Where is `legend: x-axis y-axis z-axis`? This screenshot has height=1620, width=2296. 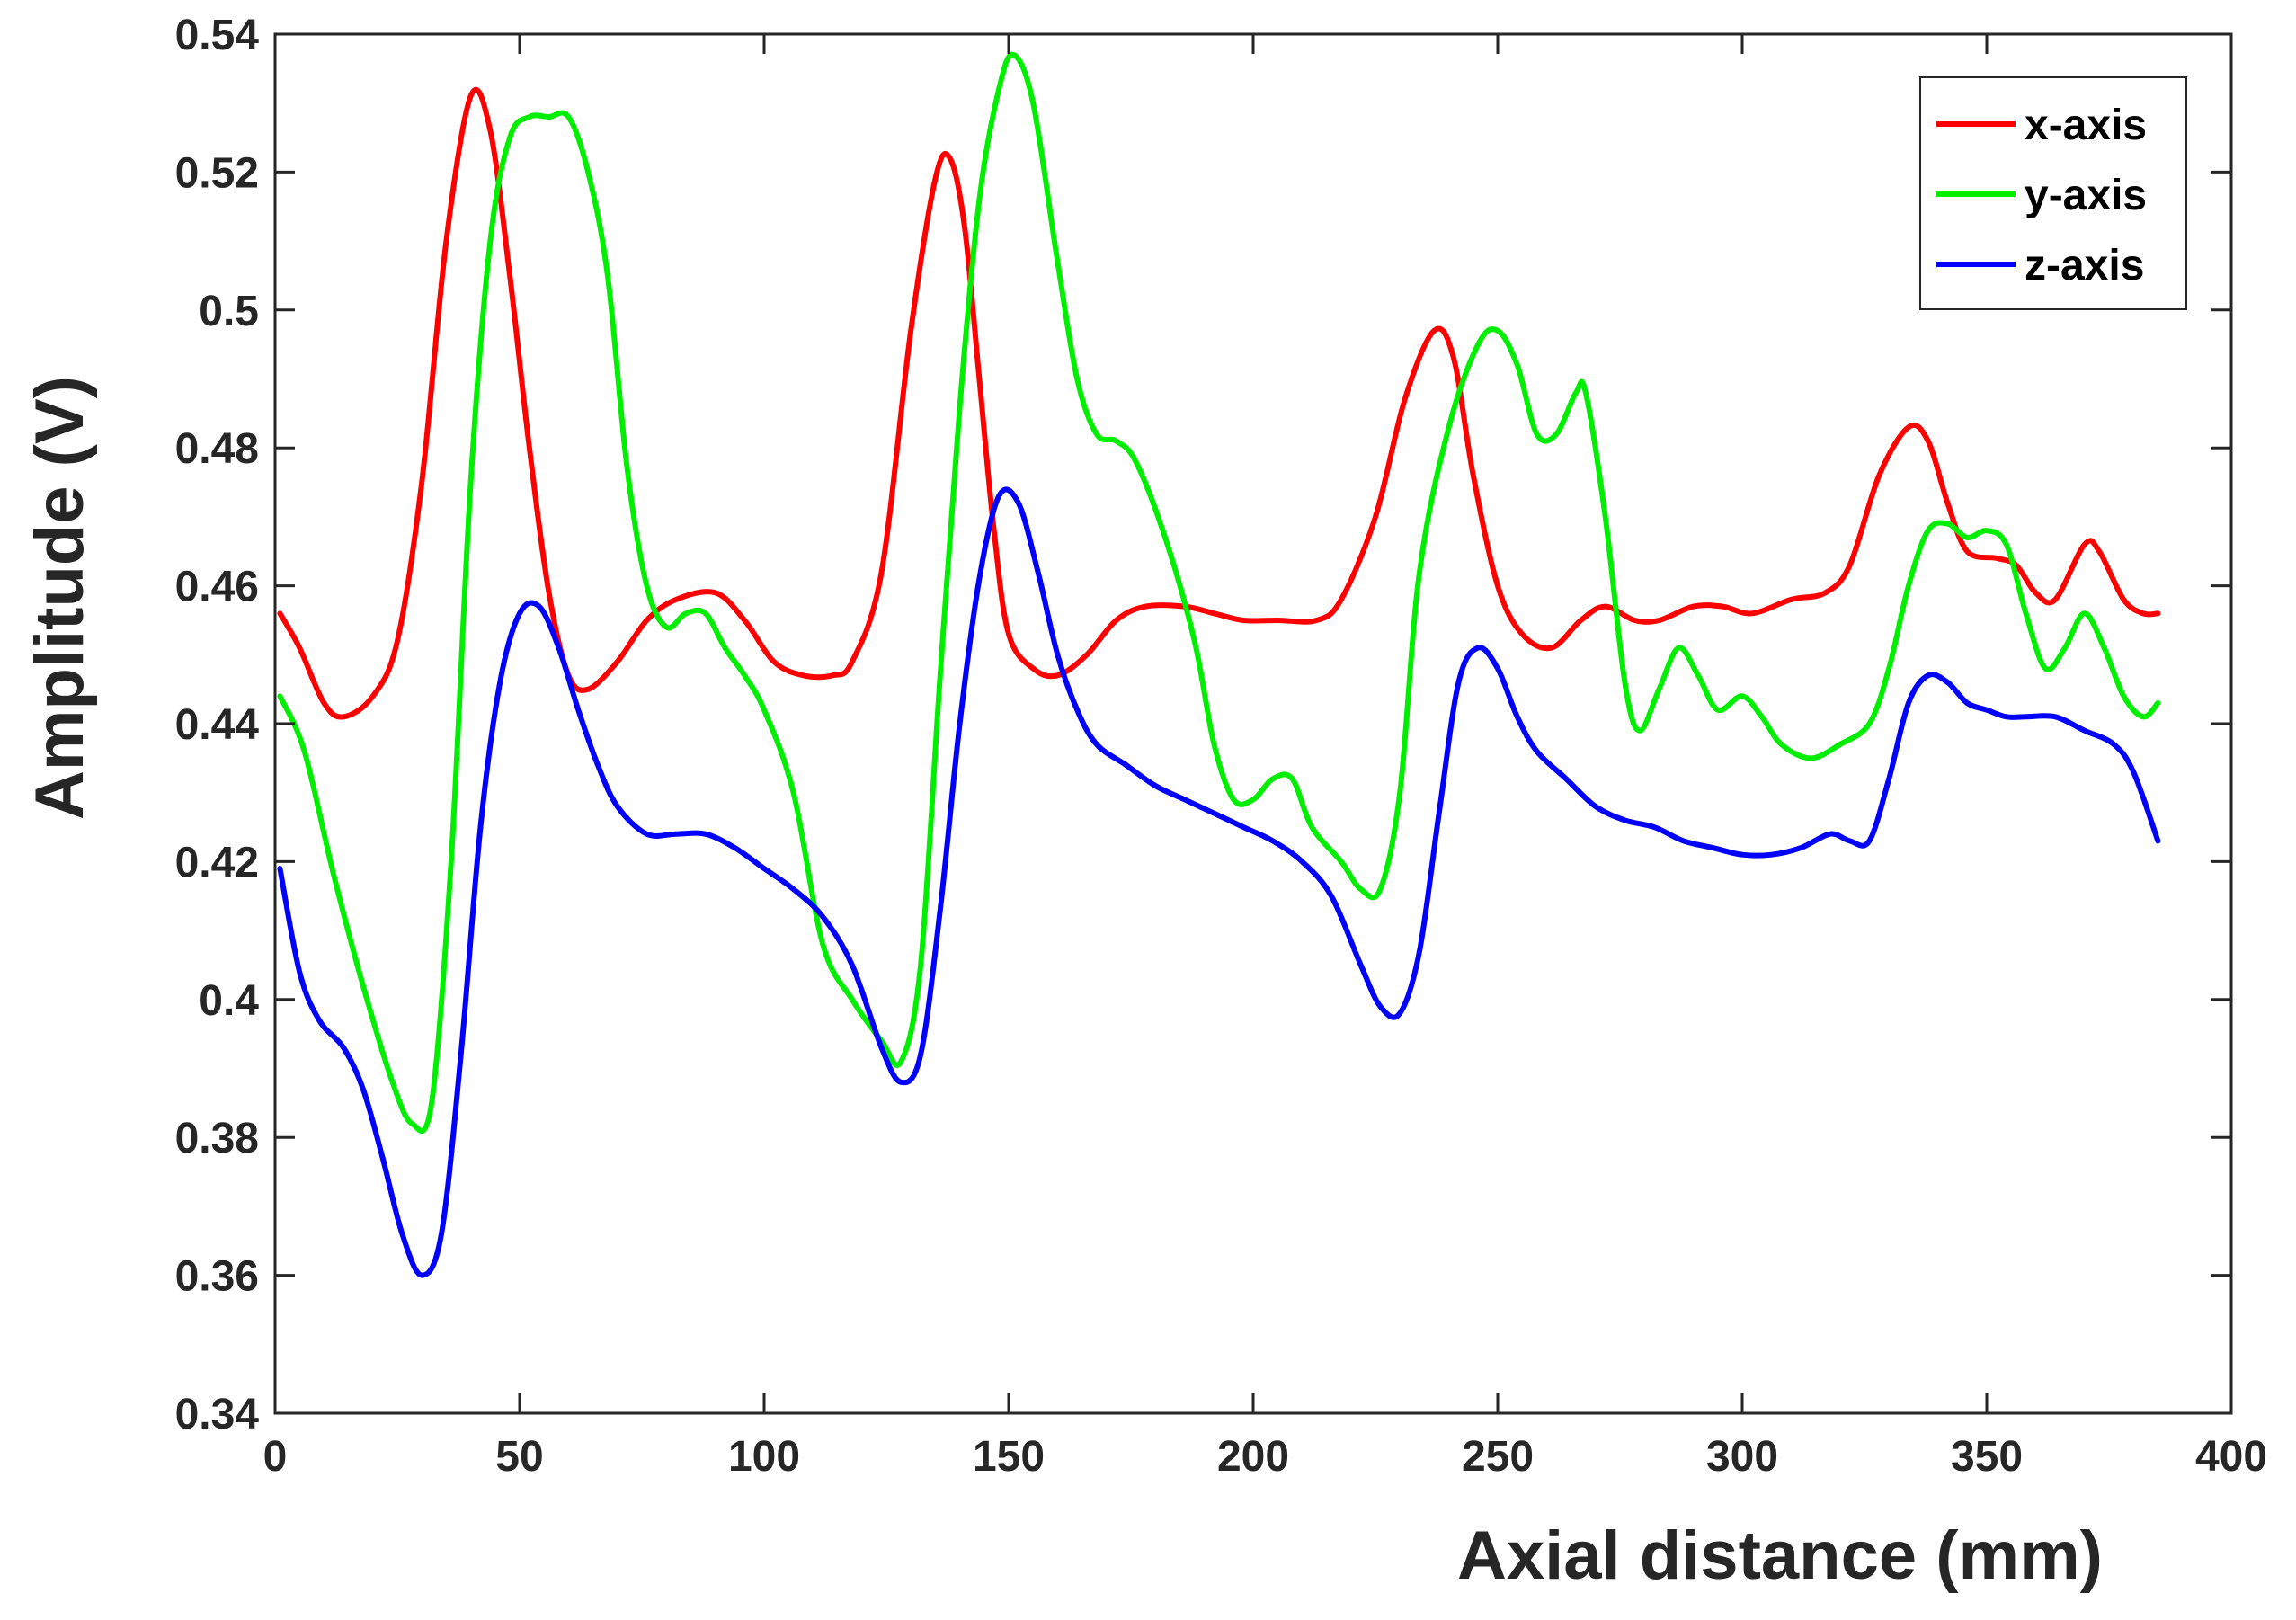
legend: x-axis y-axis z-axis is located at coordinates (2053, 193).